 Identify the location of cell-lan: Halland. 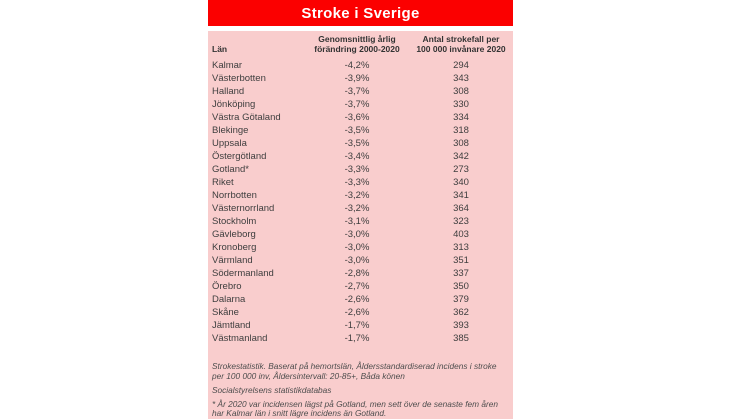
(228, 91).